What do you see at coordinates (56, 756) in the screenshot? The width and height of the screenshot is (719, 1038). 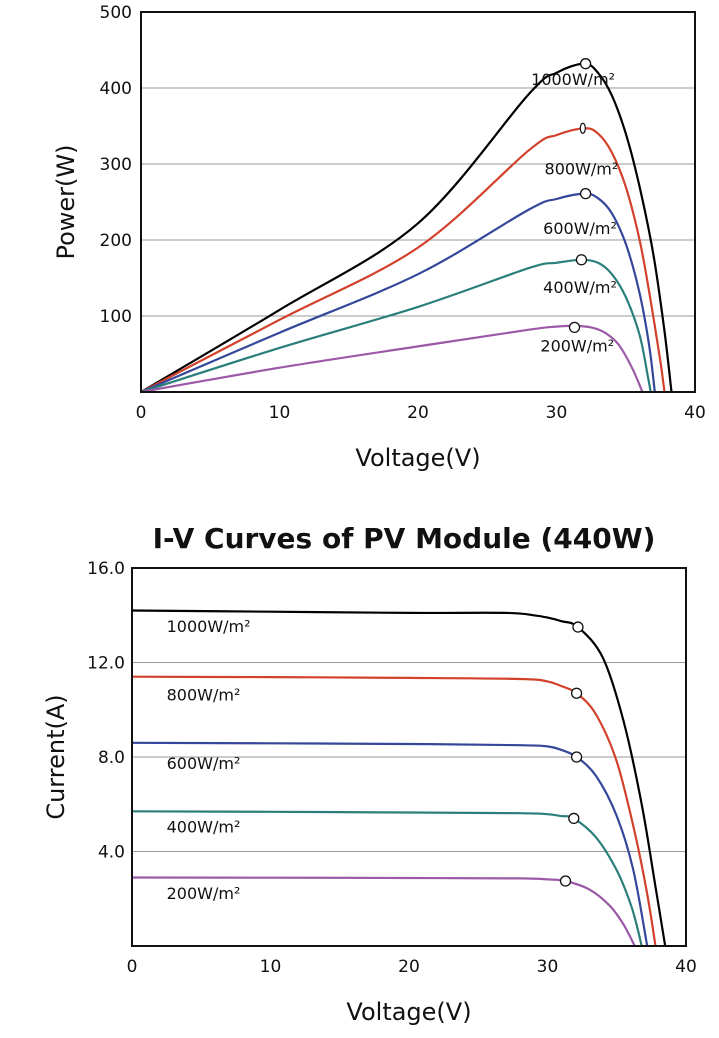 I see `y-axis-title: Current(A)` at bounding box center [56, 756].